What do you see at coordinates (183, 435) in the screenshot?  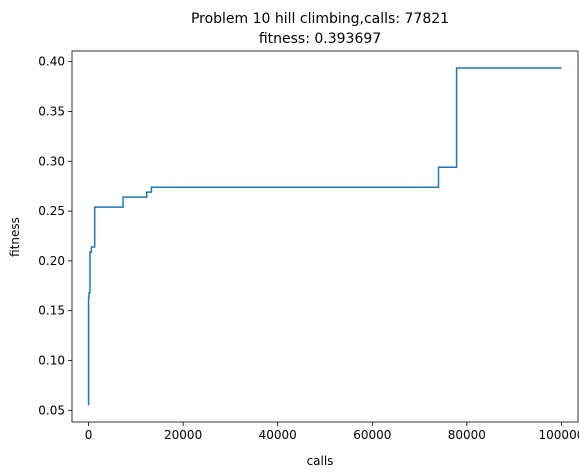 I see `x-tick-label: 20000` at bounding box center [183, 435].